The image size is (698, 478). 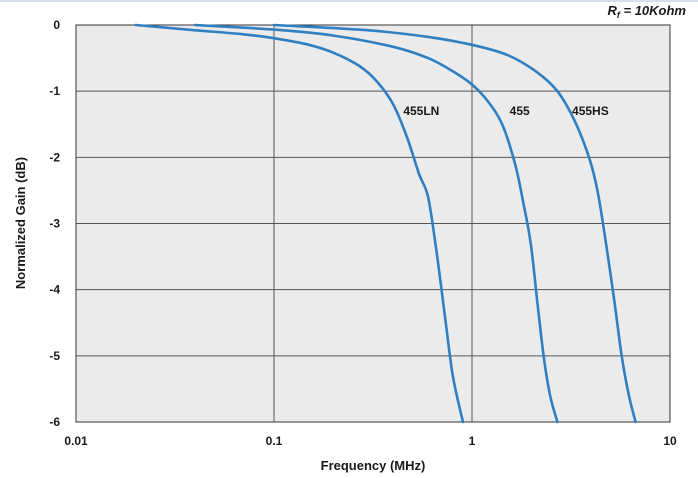 What do you see at coordinates (54, 157) in the screenshot?
I see `y-tick-label: -2` at bounding box center [54, 157].